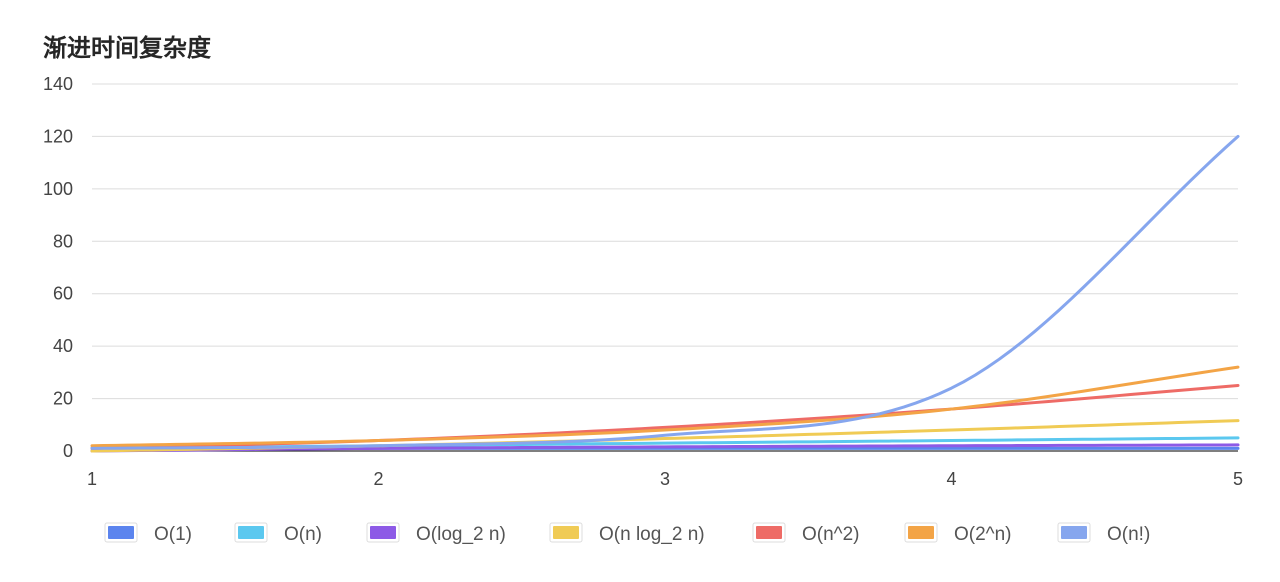  Describe the element at coordinates (665, 479) in the screenshot. I see `x-tick-label: 3` at that location.